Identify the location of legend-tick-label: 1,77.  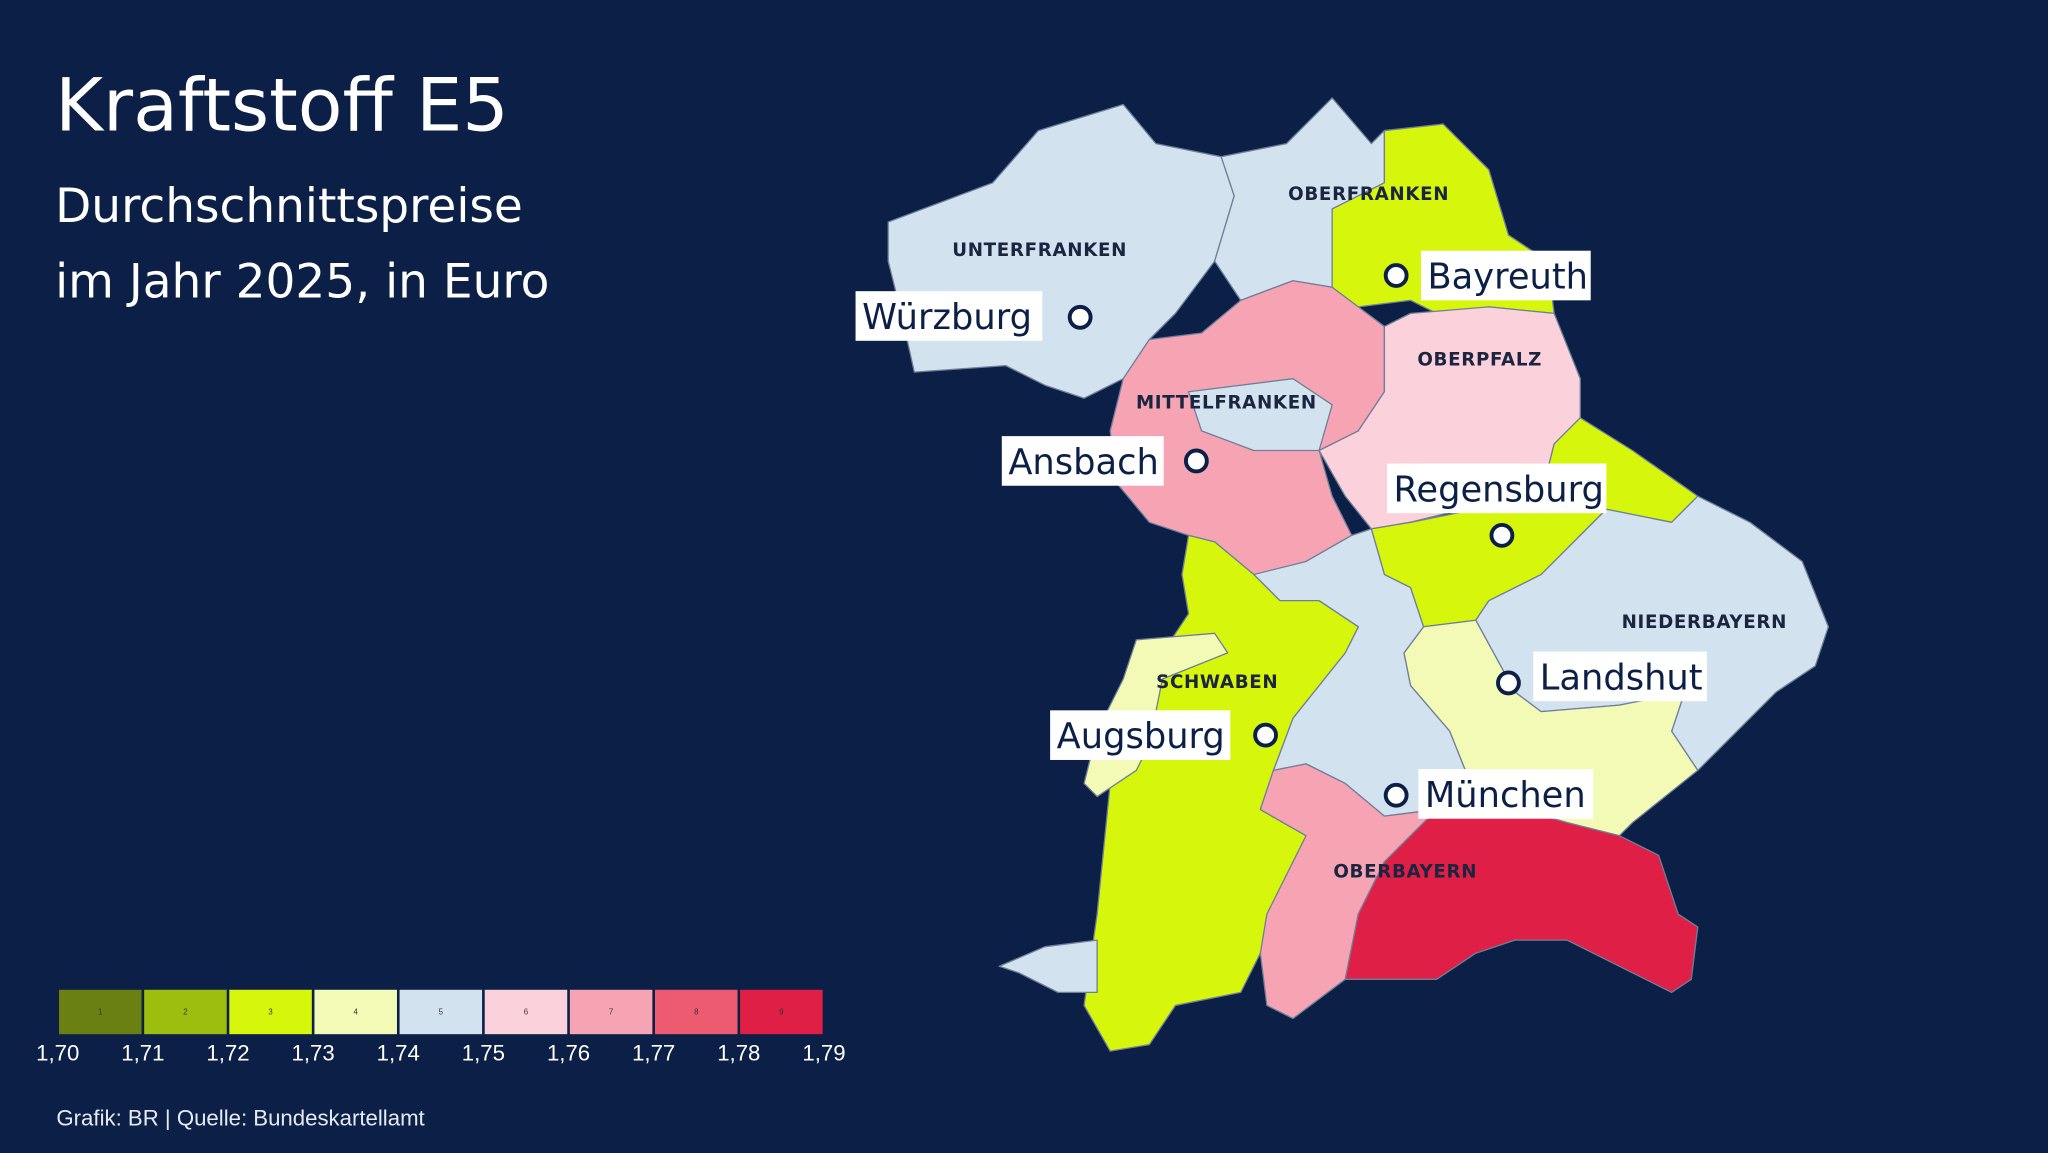
(653, 1052).